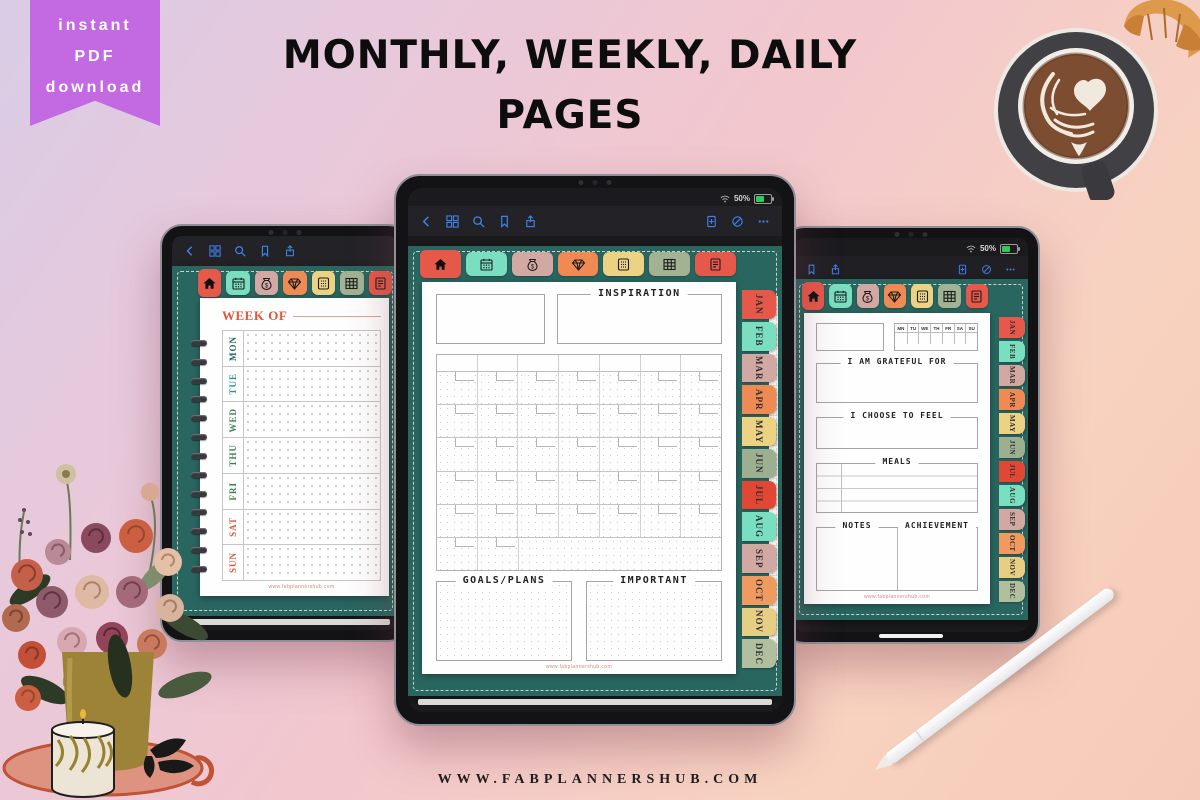 Image resolution: width=1200 pixels, height=800 pixels. What do you see at coordinates (639, 316) in the screenshot?
I see `inspiration-box: INSPIRATION` at bounding box center [639, 316].